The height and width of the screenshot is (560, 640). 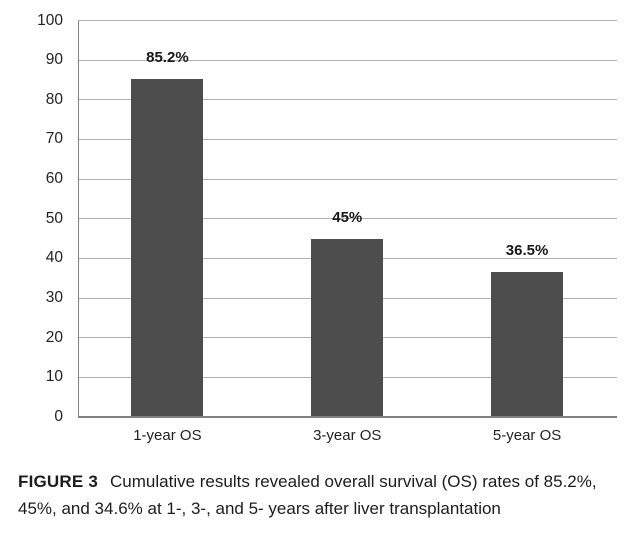 What do you see at coordinates (50, 20) in the screenshot?
I see `y-axis-tick-label: 100` at bounding box center [50, 20].